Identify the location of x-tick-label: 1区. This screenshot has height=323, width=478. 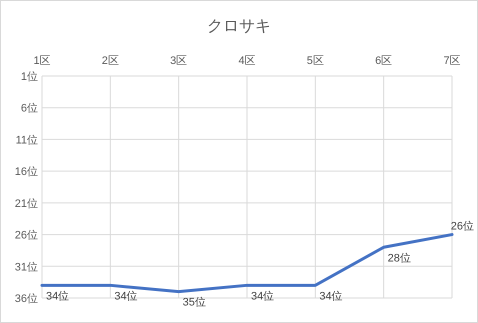
(42, 61).